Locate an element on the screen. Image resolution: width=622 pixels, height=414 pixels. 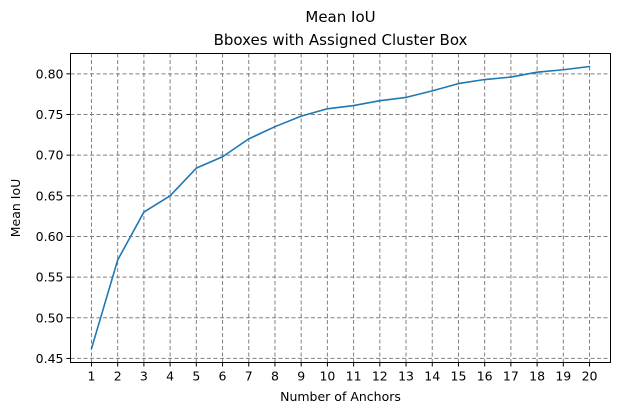
x-tick-label: 18 is located at coordinates (537, 376).